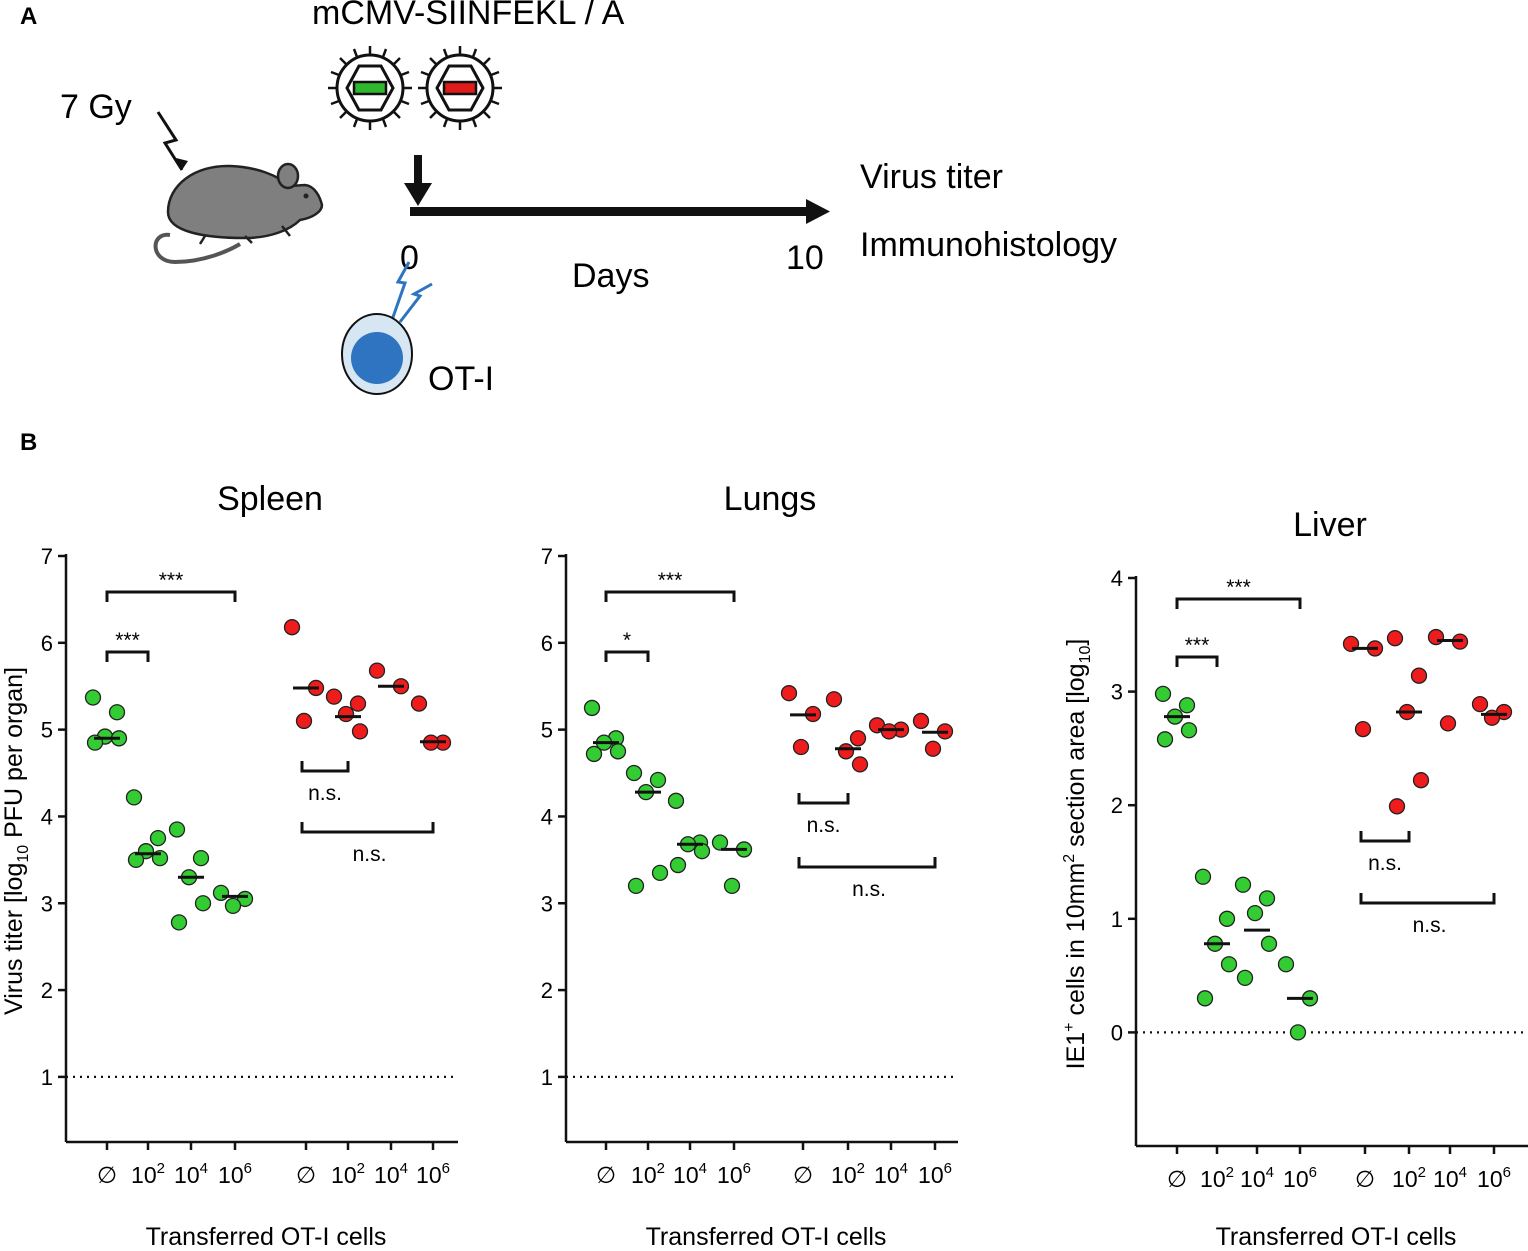  What do you see at coordinates (627, 640) in the screenshot?
I see `significance-label: *` at bounding box center [627, 640].